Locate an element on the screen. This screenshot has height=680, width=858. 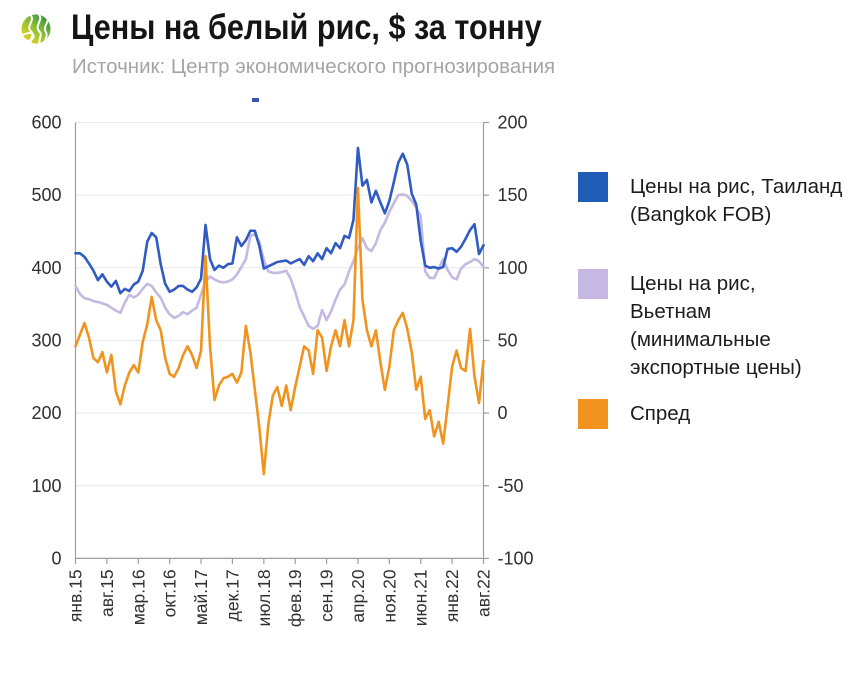
y-axis-label-right: -100 is located at coordinates (516, 558).